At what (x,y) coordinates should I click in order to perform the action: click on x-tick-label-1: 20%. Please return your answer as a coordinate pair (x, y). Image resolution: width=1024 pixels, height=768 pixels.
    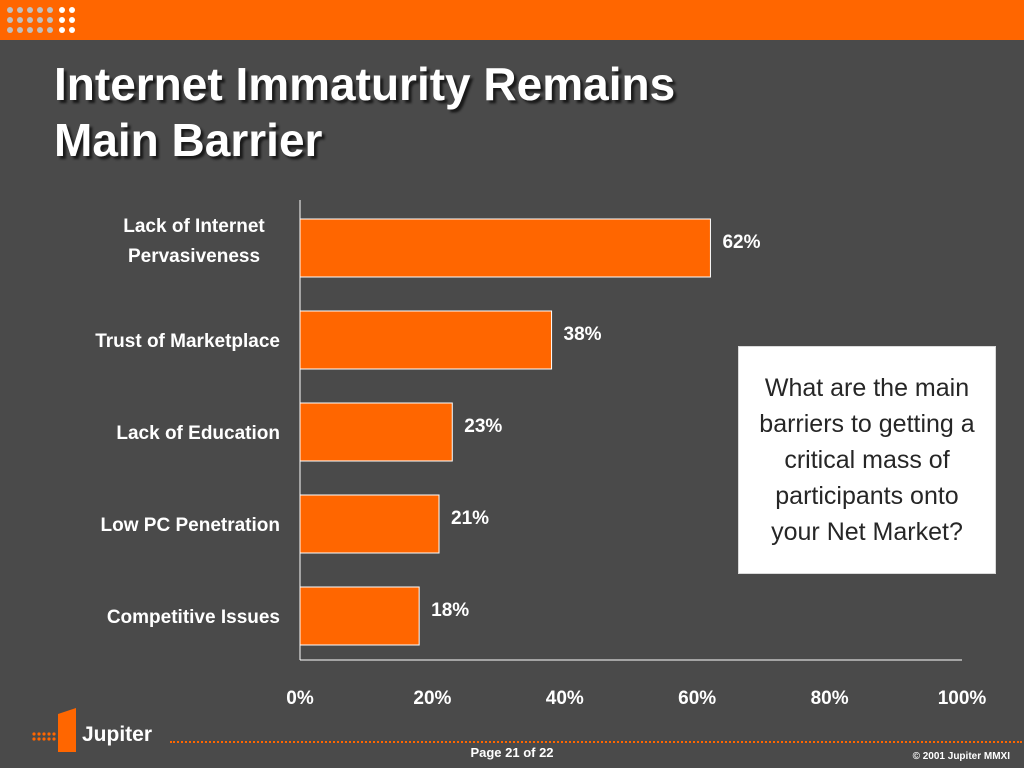
    Looking at the image, I should click on (432, 698).